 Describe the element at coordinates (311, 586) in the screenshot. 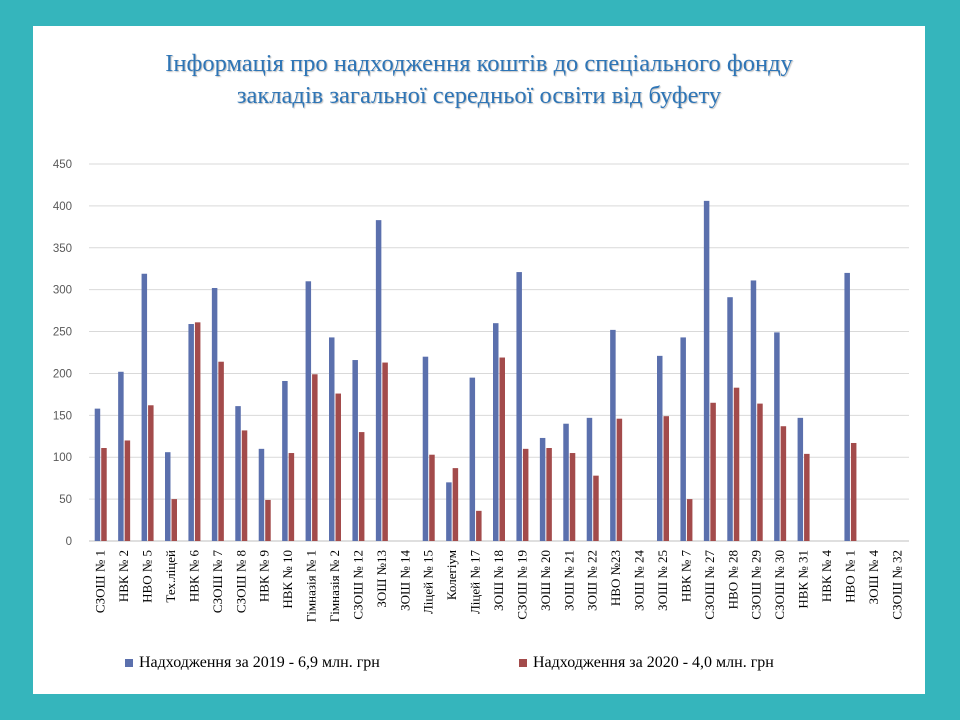

I see `x-tick-label: Гімназія № 1` at that location.